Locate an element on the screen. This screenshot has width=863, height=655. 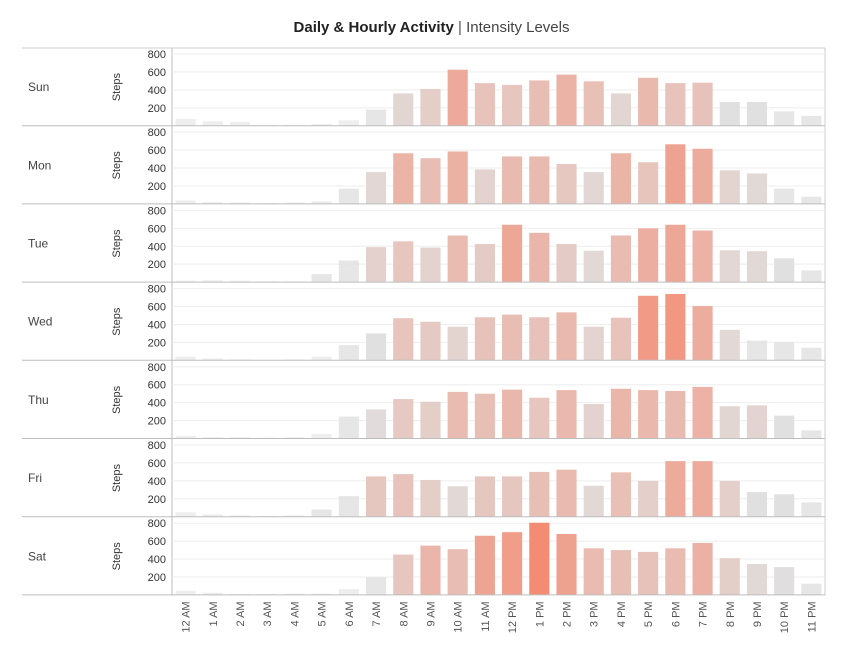
x-tick-label: 7 PM is located at coordinates (704, 614).